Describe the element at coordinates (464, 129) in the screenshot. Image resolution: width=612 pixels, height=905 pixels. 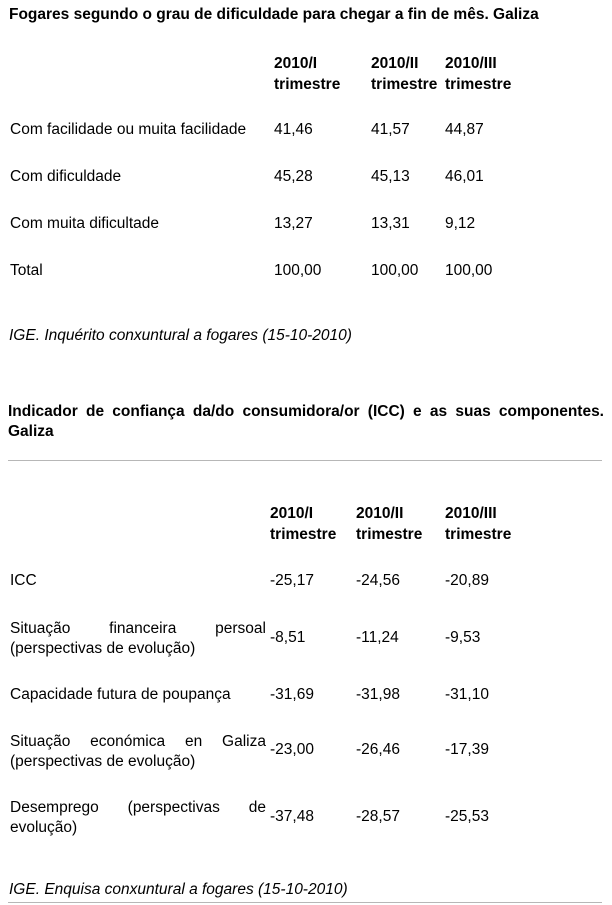
I see `table1-cell: 44,87` at that location.